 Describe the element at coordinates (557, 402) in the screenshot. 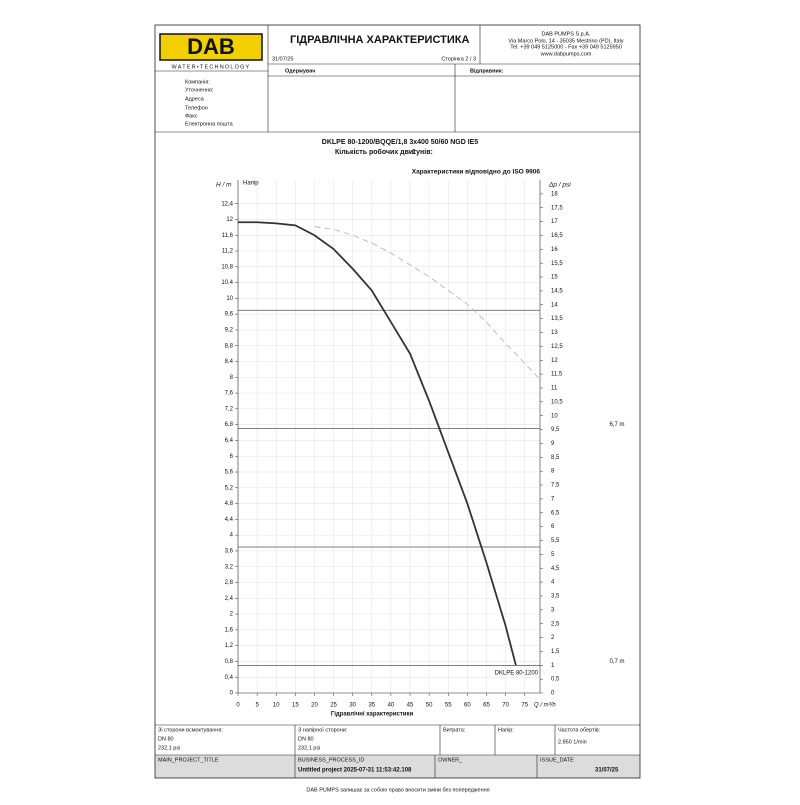

I see `y2-tick-label: 10,5` at that location.